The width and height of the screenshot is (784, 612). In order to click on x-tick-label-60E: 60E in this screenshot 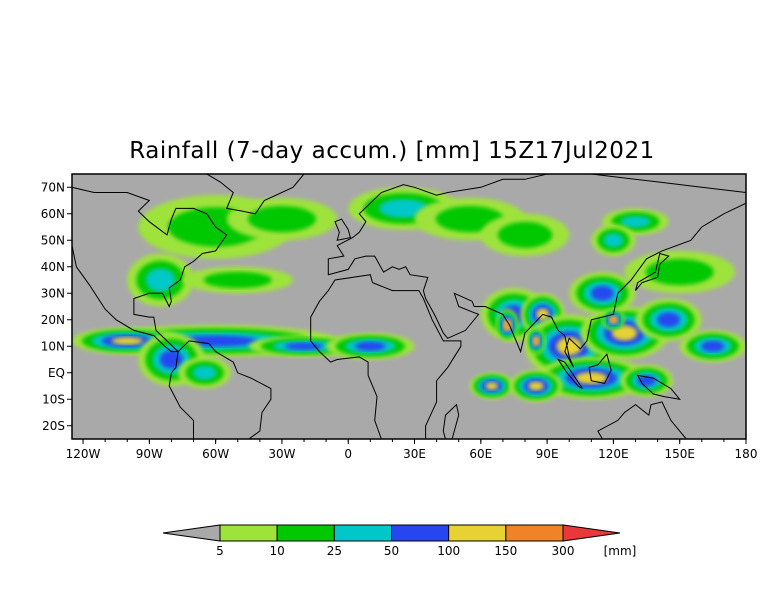, I will do `click(480, 454)`.